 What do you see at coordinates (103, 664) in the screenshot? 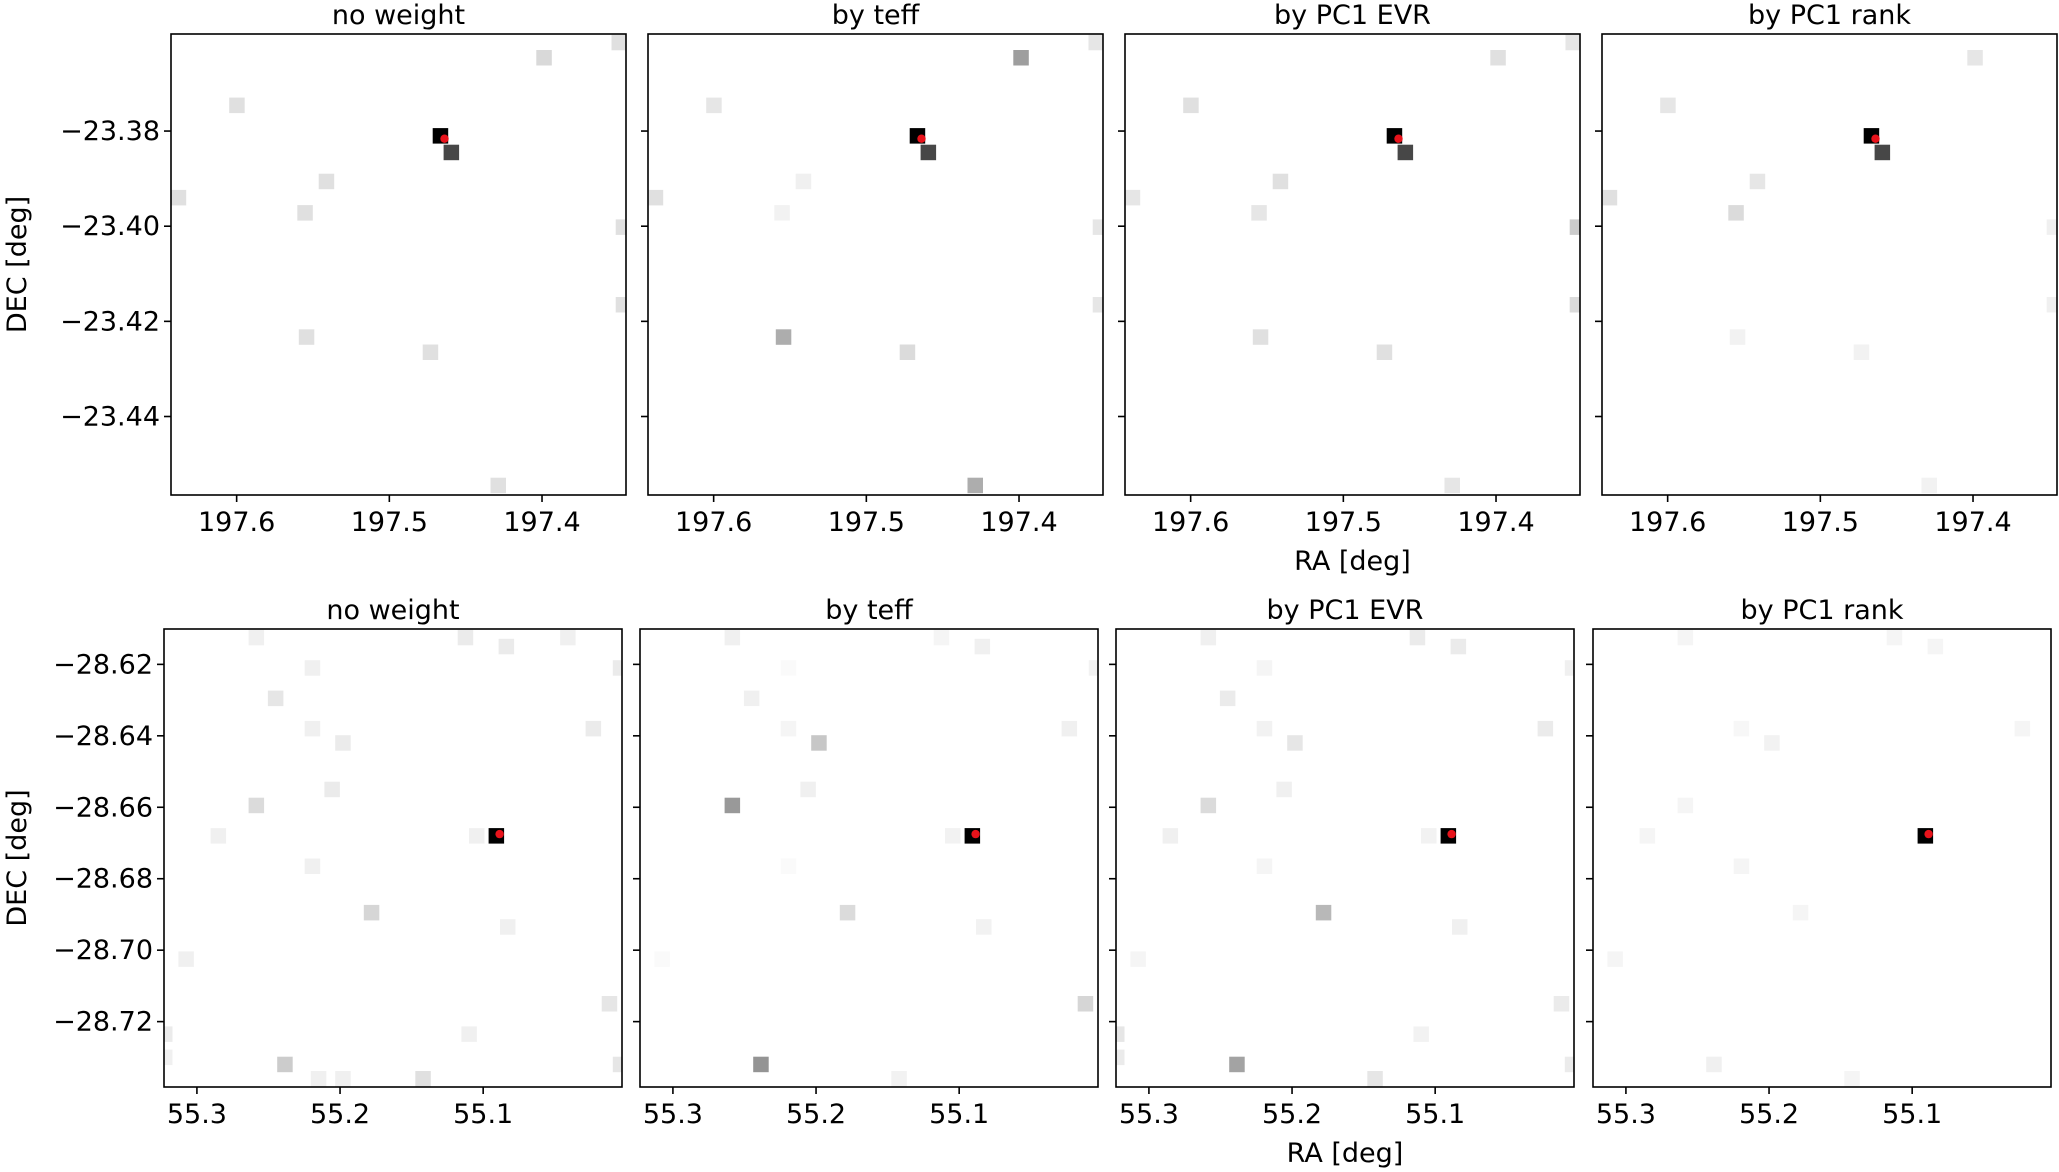
I see `y-tick-label: −28.62` at bounding box center [103, 664].